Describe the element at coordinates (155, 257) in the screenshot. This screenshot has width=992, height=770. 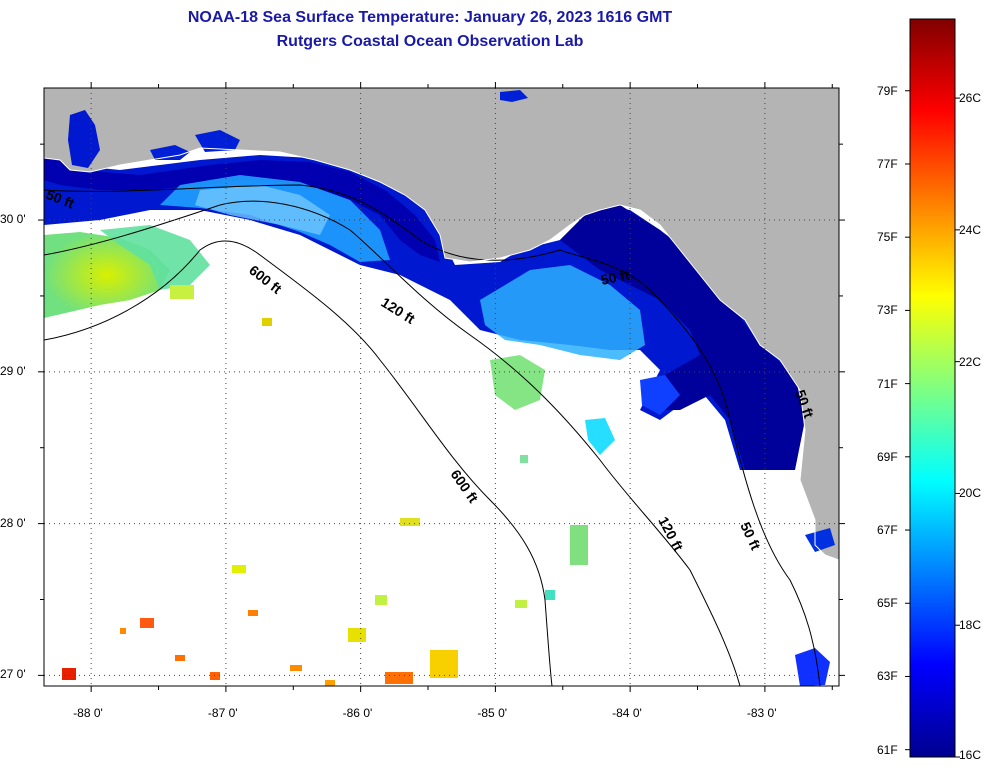
I see `green-patch-west` at that location.